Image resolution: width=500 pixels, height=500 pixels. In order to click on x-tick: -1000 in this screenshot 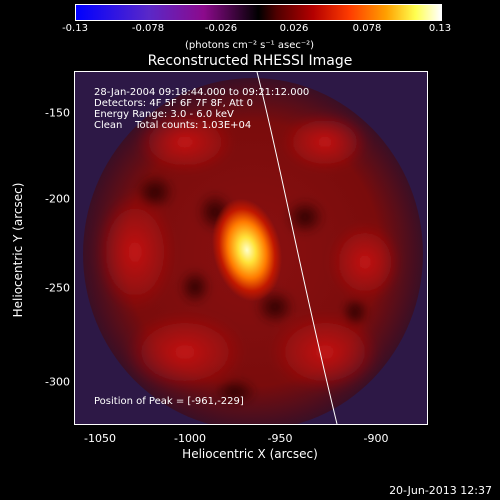, I will do `click(190, 438)`.